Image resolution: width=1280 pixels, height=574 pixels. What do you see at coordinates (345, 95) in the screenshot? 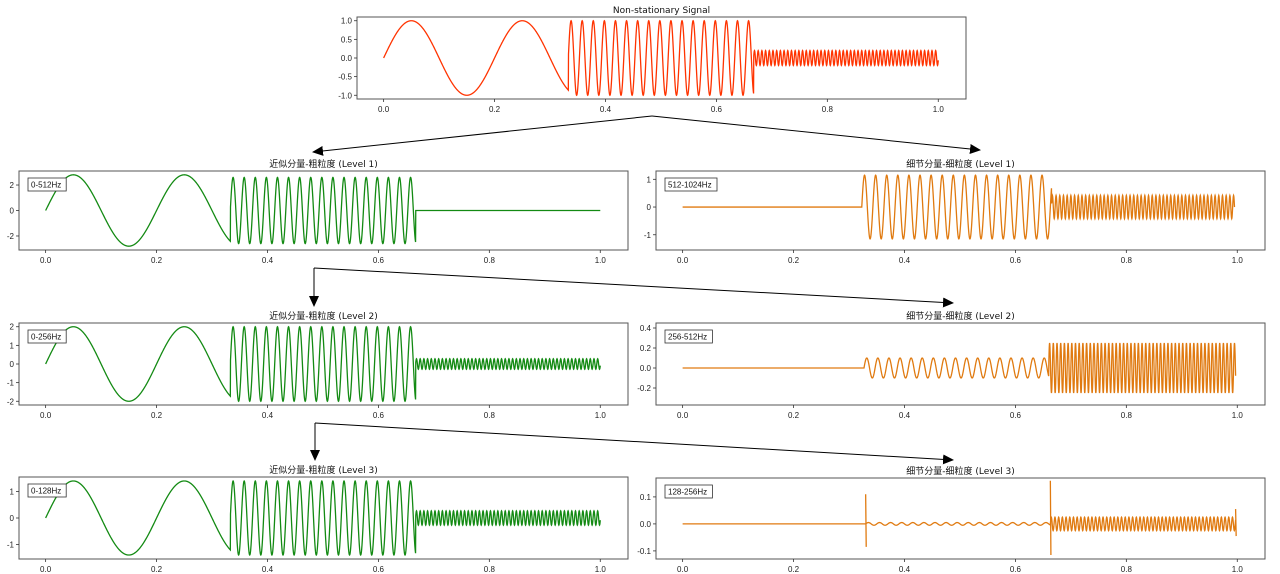
I see `y-tick-label: -1.0` at bounding box center [345, 95].